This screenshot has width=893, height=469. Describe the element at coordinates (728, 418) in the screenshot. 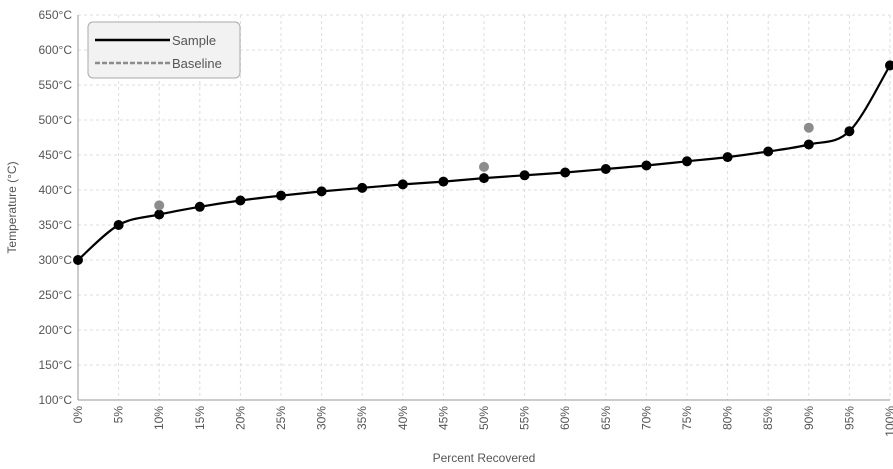

I see `x-tick-label: 80%` at that location.